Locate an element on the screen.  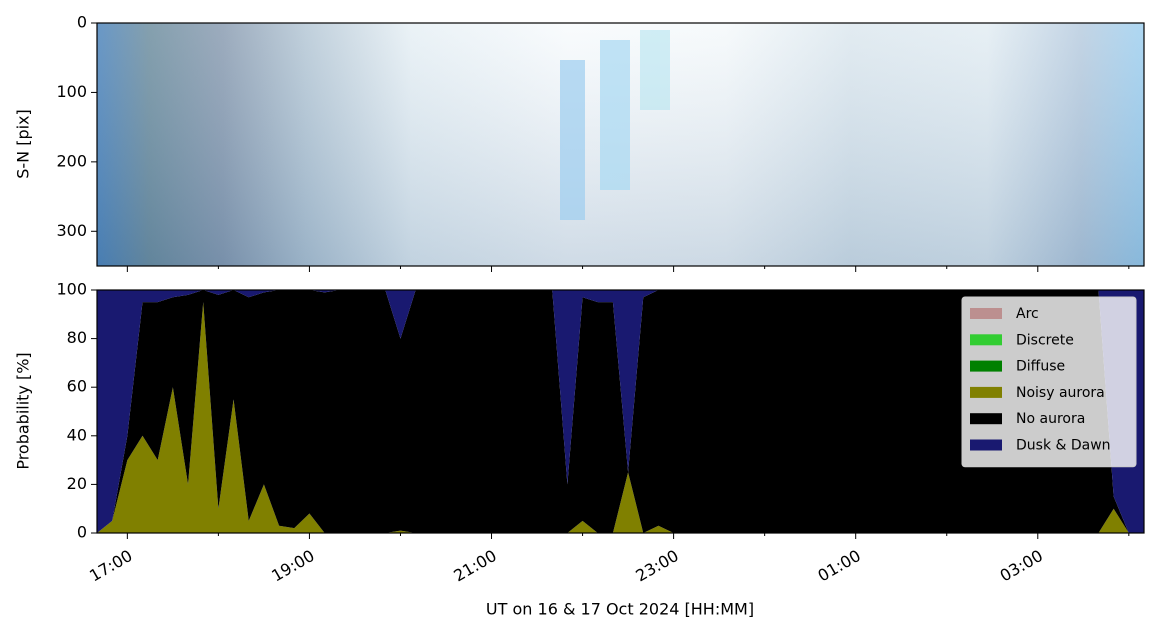
x-tick-label: 23:00 is located at coordinates (656, 566).